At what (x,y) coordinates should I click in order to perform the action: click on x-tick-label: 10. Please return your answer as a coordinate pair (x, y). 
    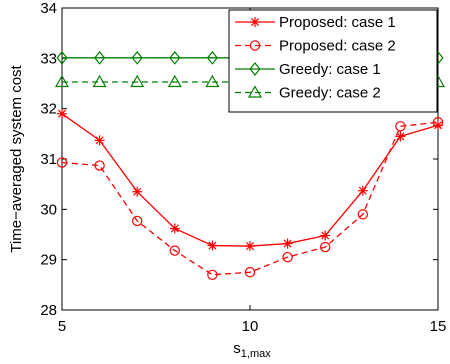
    Looking at the image, I should click on (250, 326).